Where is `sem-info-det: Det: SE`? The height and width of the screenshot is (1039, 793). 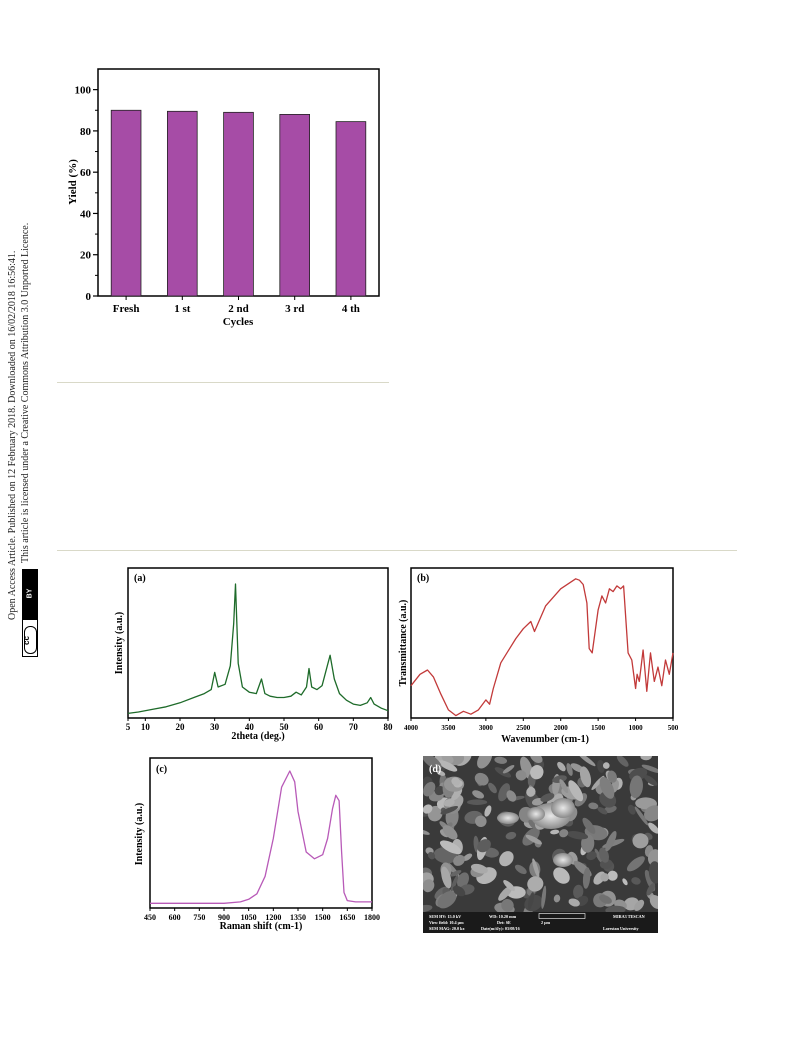 sem-info-det: Det: SE is located at coordinates (504, 922).